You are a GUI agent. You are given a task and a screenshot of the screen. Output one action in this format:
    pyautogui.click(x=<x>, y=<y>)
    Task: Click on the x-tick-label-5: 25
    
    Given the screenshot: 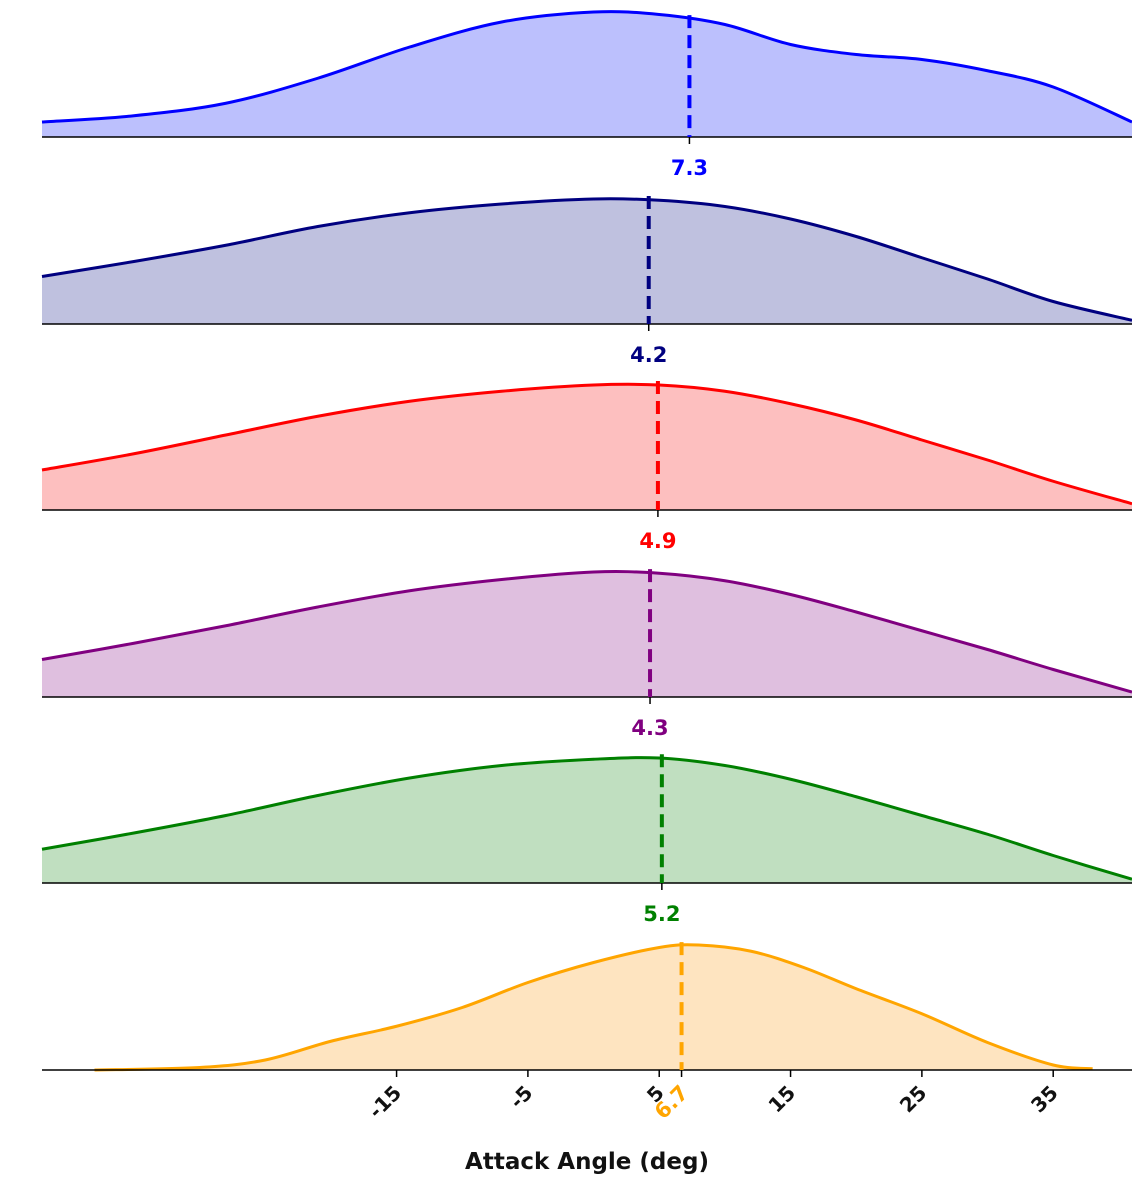 What is the action you would take?
    pyautogui.click(x=913, y=1099)
    